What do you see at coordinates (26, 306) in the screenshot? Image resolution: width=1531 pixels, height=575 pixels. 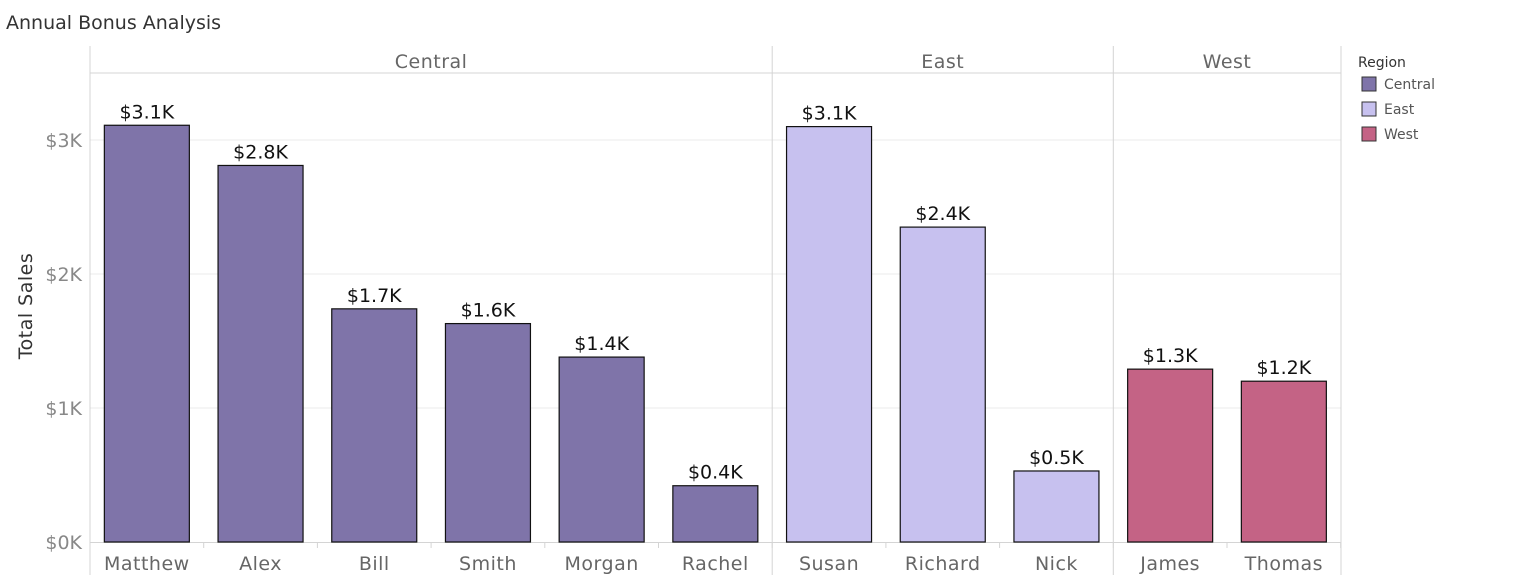 I see `y-axis-title: Total Sales` at bounding box center [26, 306].